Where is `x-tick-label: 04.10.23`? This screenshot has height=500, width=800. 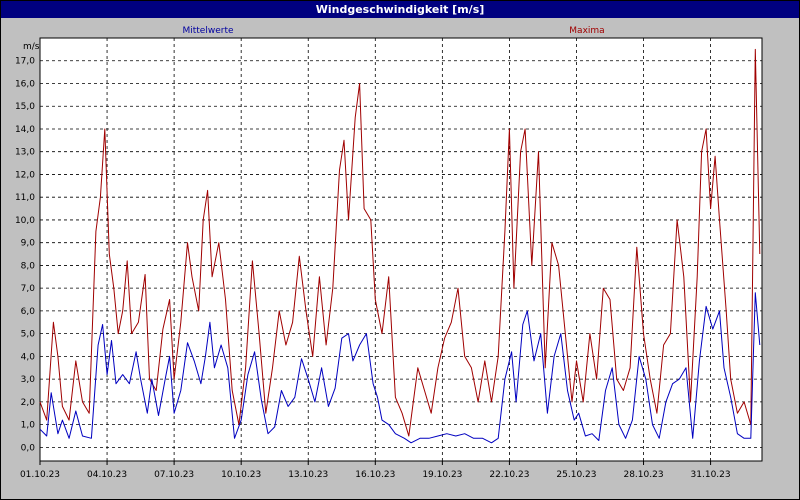 x-tick-label: 04.10.23 is located at coordinates (107, 475).